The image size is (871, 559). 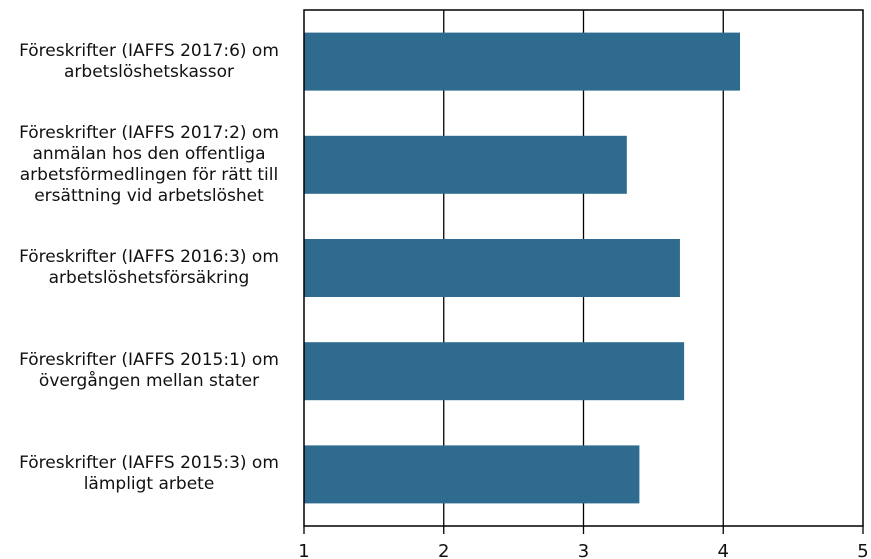 What do you see at coordinates (149, 278) in the screenshot?
I see `category-label-line: arbetslöshetsförsäkring` at bounding box center [149, 278].